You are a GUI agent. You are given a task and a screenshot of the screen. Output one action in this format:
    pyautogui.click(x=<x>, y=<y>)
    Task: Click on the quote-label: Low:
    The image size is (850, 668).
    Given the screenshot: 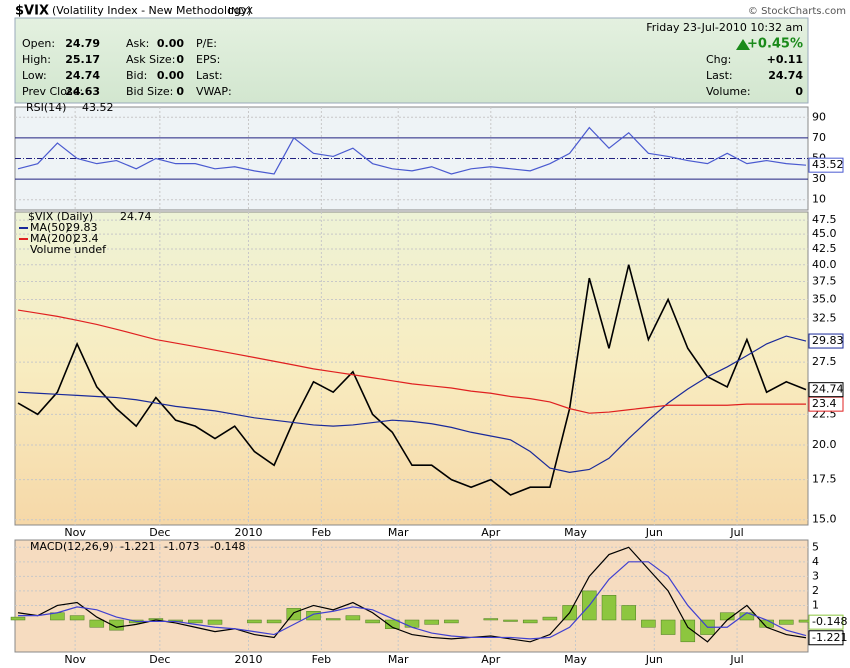 What is the action you would take?
    pyautogui.click(x=34, y=75)
    